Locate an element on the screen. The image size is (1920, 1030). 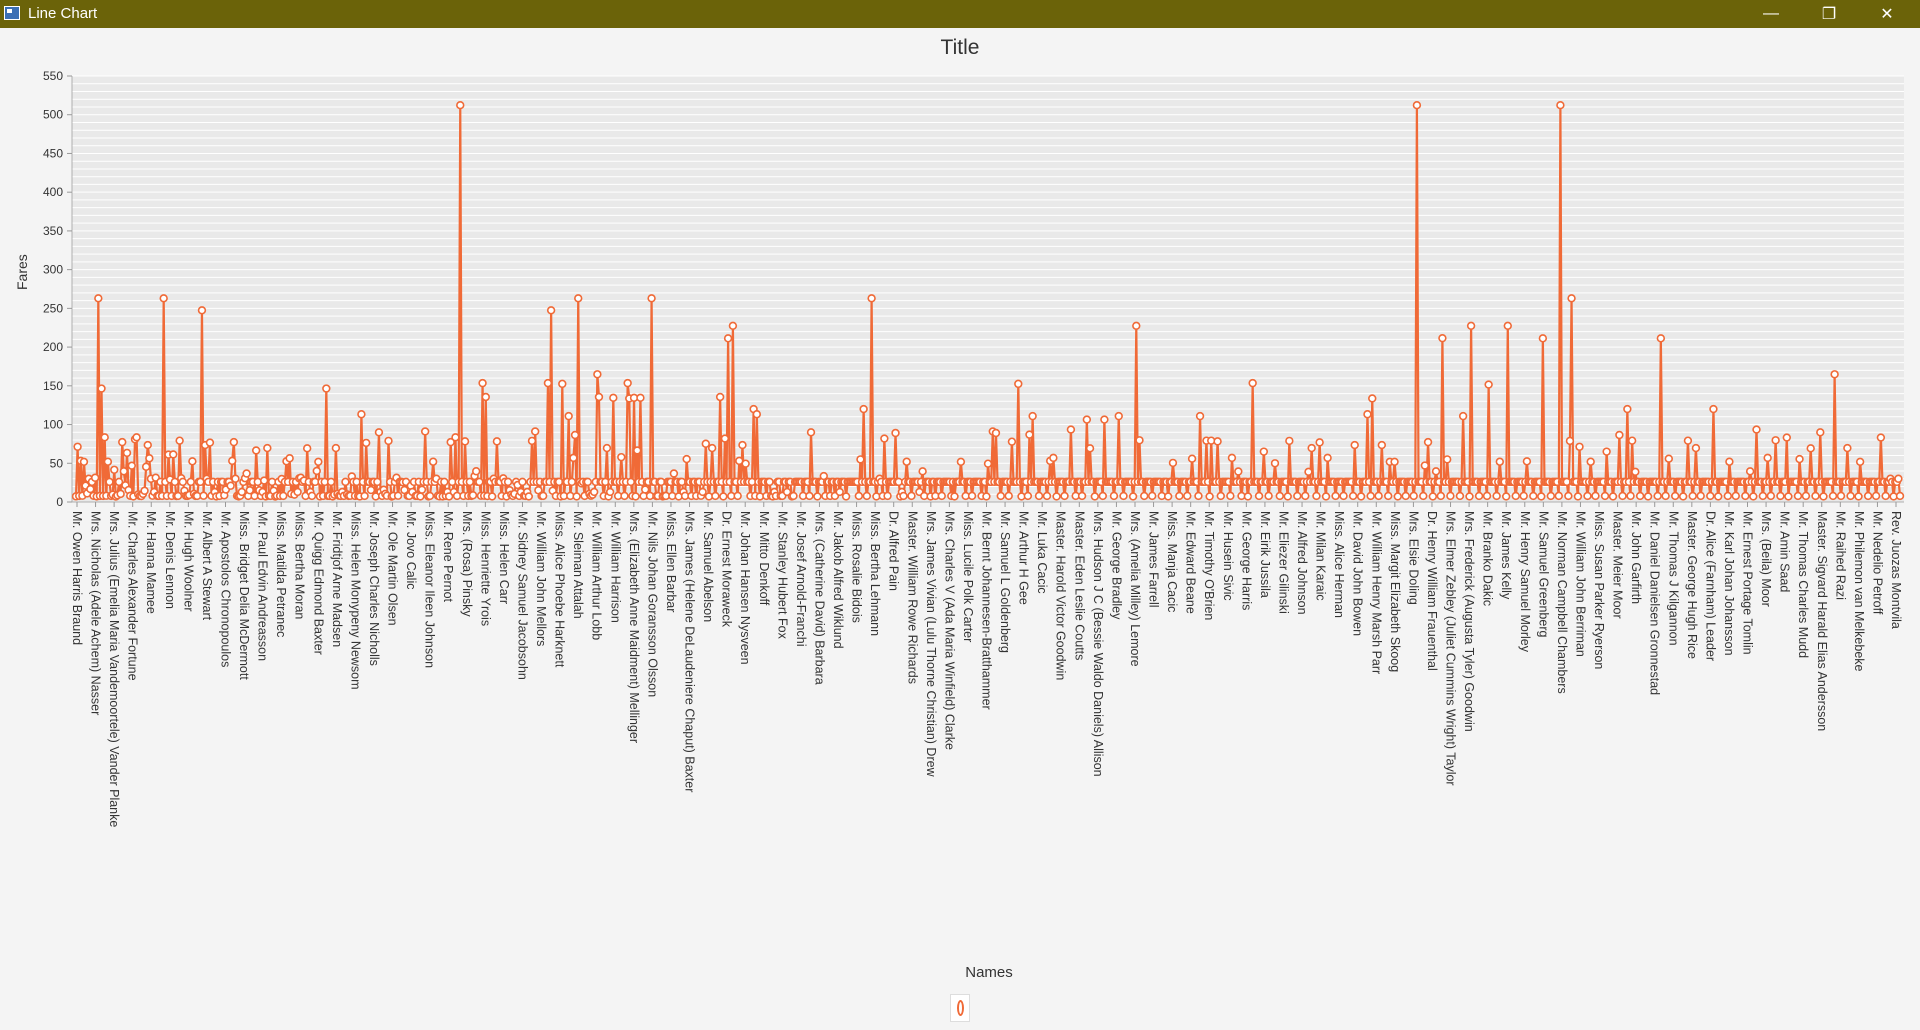
minimize-button: — is located at coordinates (1771, 13).